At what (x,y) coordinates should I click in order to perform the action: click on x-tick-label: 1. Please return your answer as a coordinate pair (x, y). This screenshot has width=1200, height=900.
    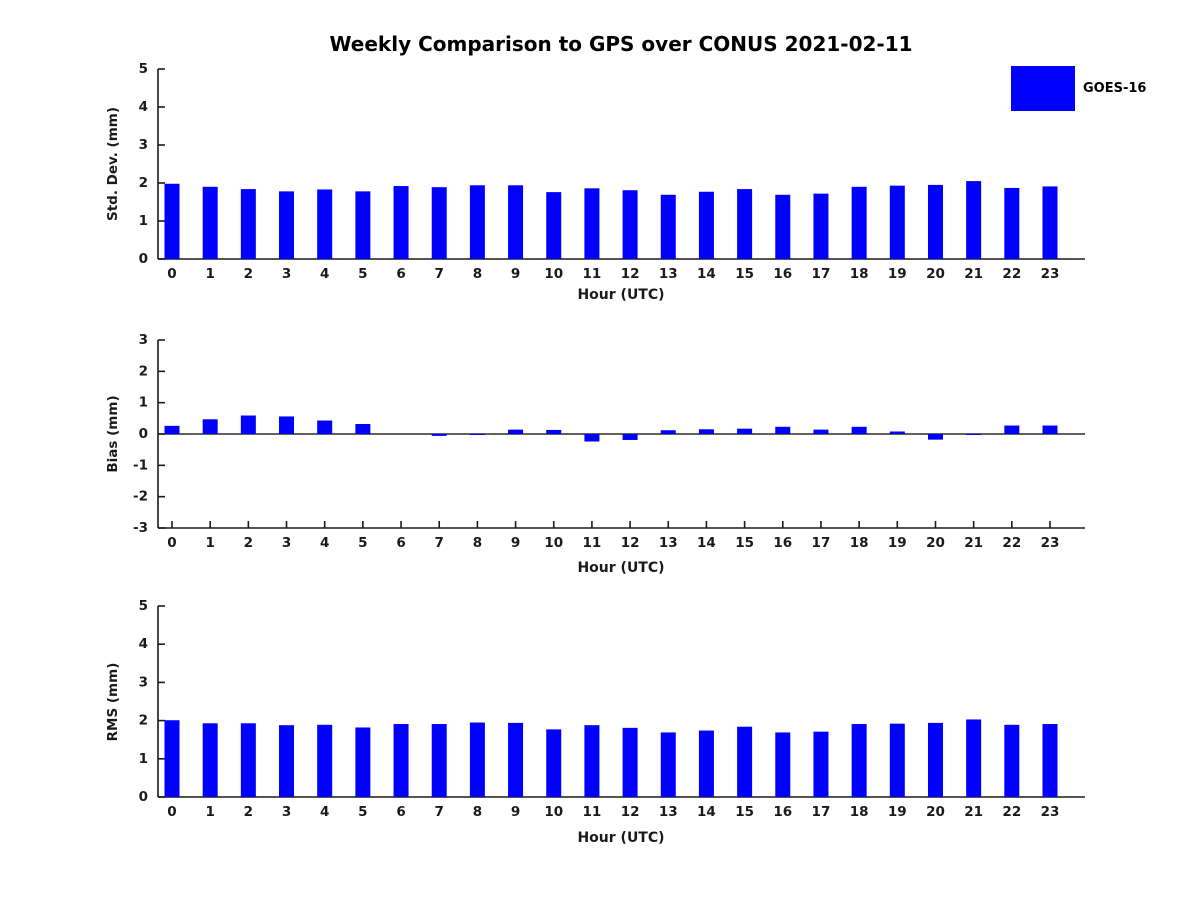
    Looking at the image, I should click on (209, 543).